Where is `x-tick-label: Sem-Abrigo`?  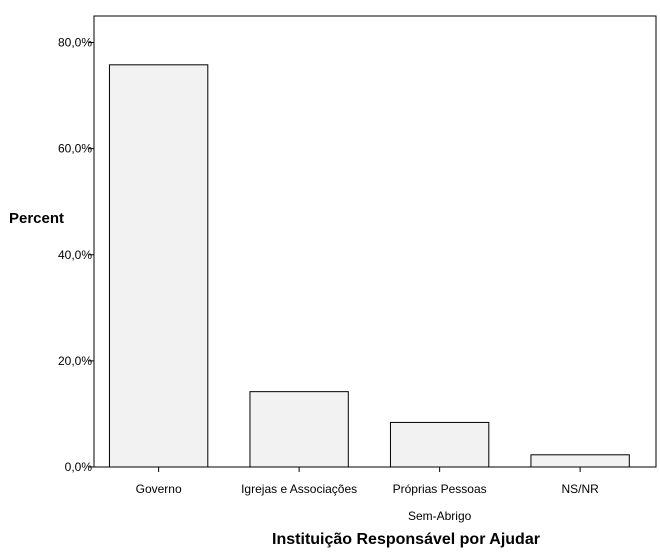 x-tick-label: Sem-Abrigo is located at coordinates (440, 516).